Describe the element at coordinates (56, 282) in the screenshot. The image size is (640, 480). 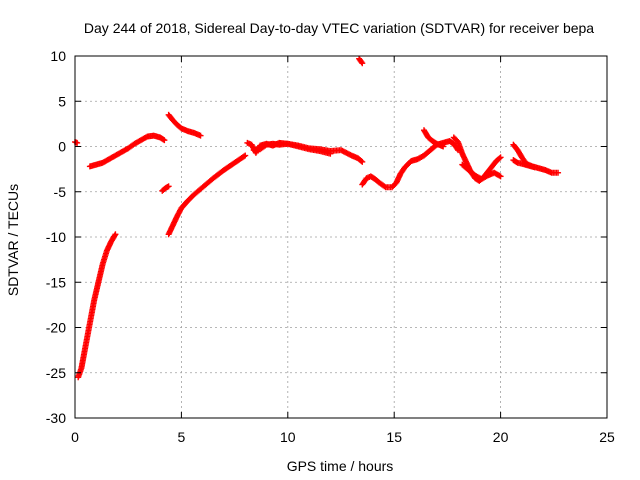
I see `y-tick-label: -15` at that location.